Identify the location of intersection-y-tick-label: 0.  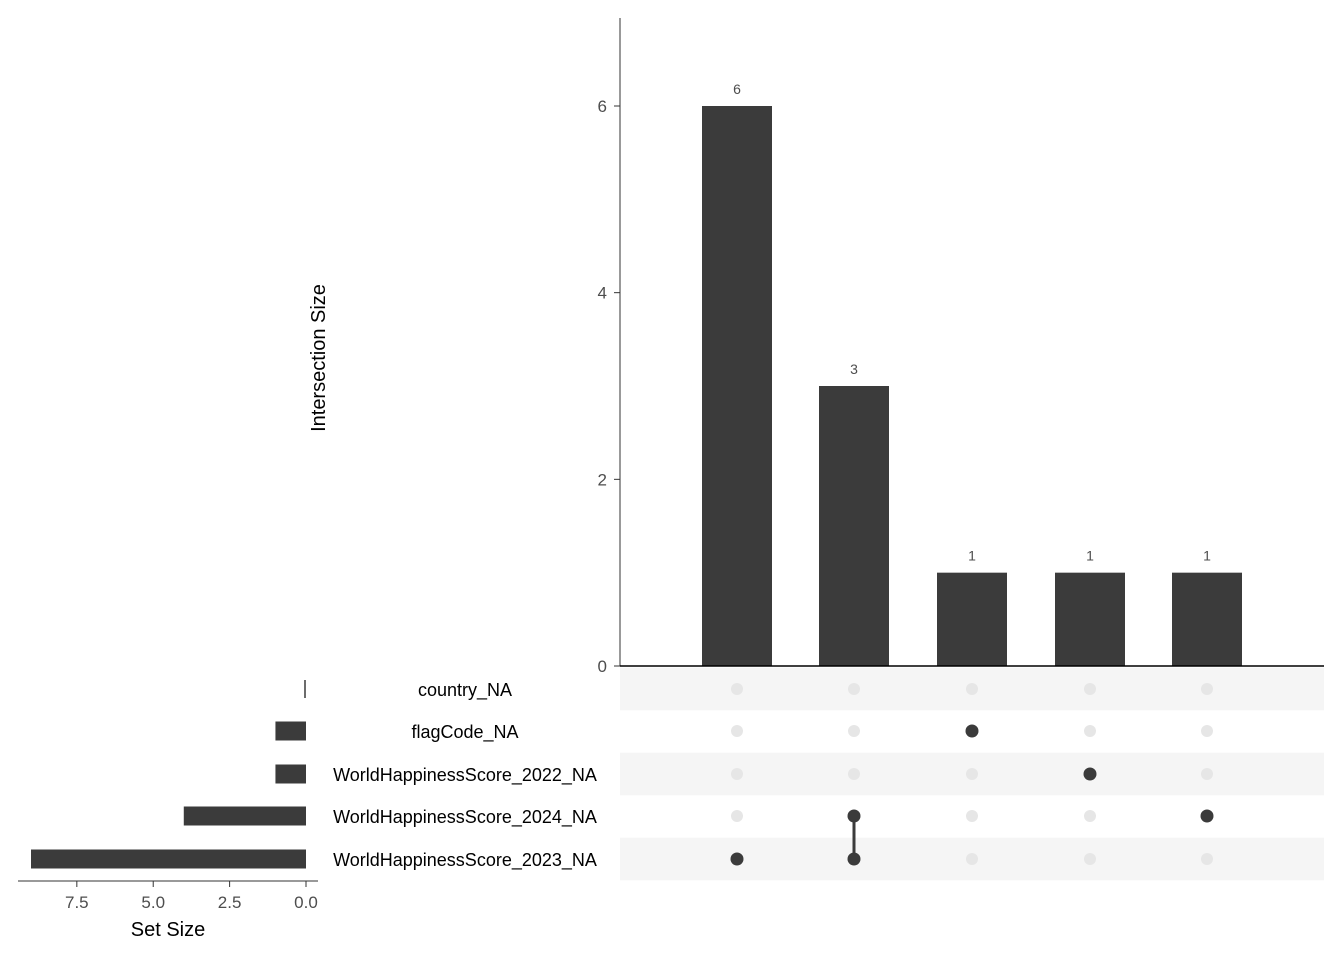
(602, 666).